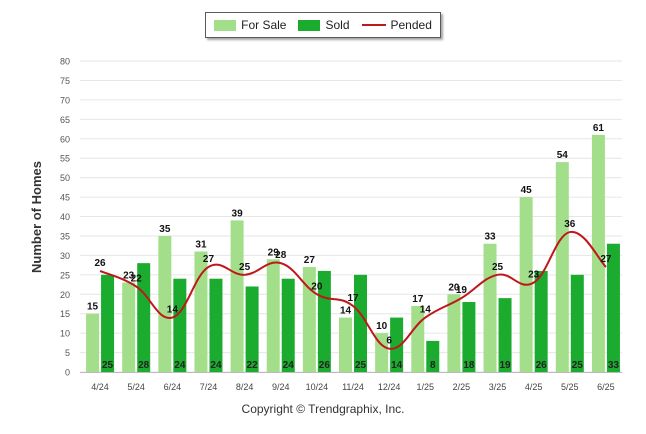 The width and height of the screenshot is (646, 434). What do you see at coordinates (382, 326) in the screenshot?
I see `data-label-for-sale: 10` at bounding box center [382, 326].